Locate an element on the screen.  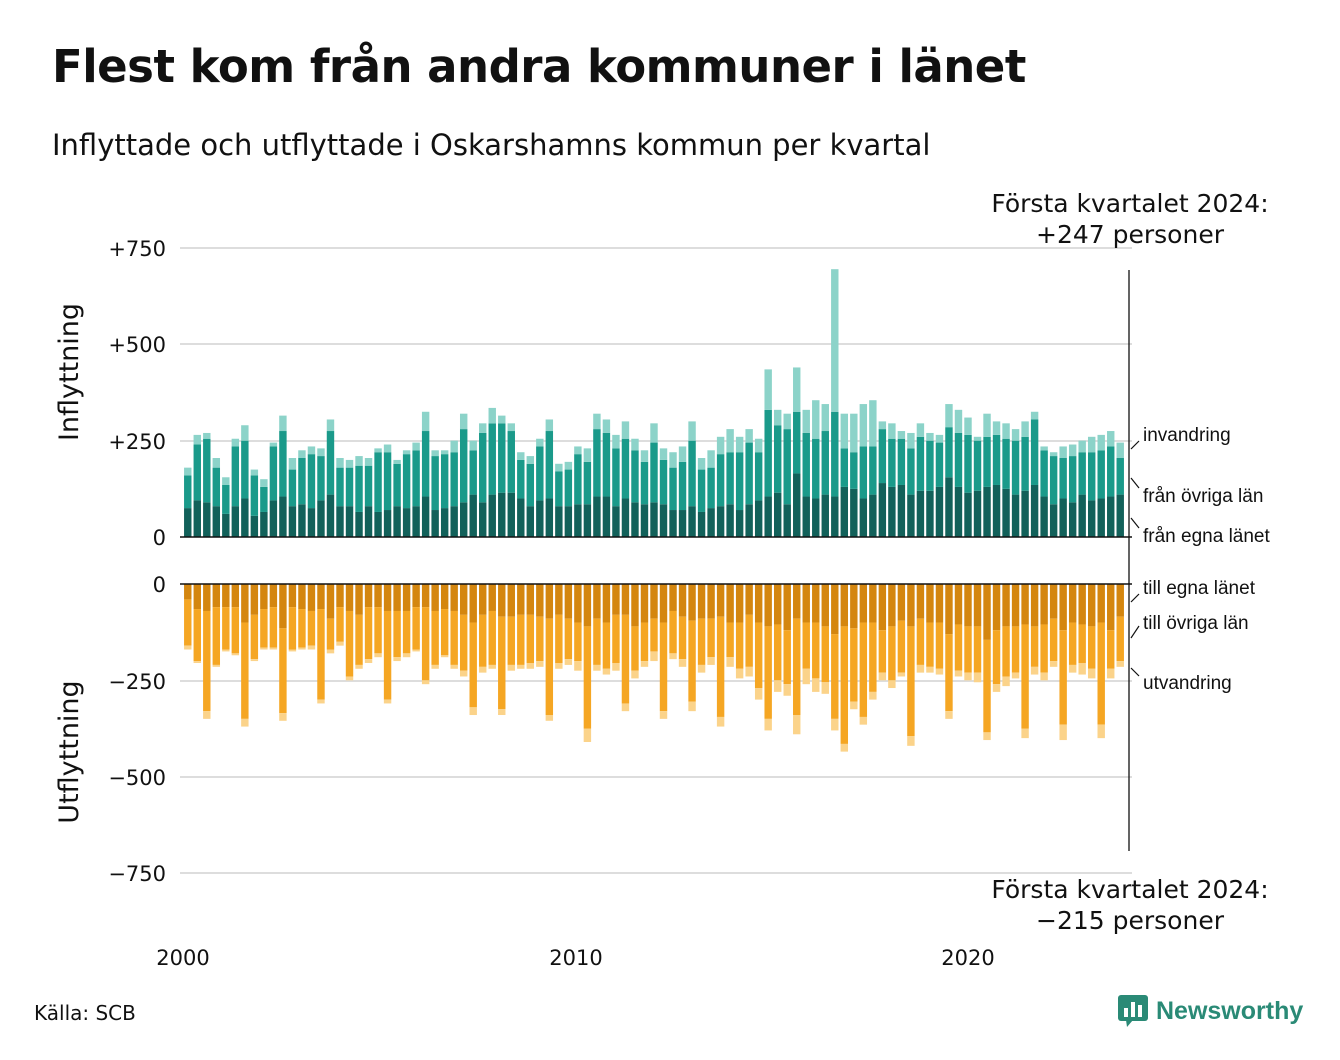
source-note: Källa: SCB is located at coordinates (85, 1013).